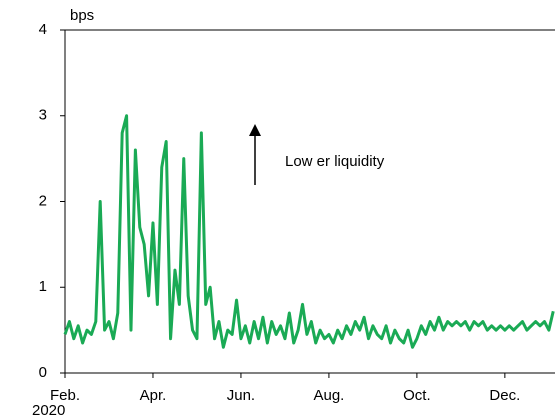 Image resolution: width=555 pixels, height=415 pixels. Describe the element at coordinates (328, 395) in the screenshot. I see `x-tick-label: Aug.` at that location.